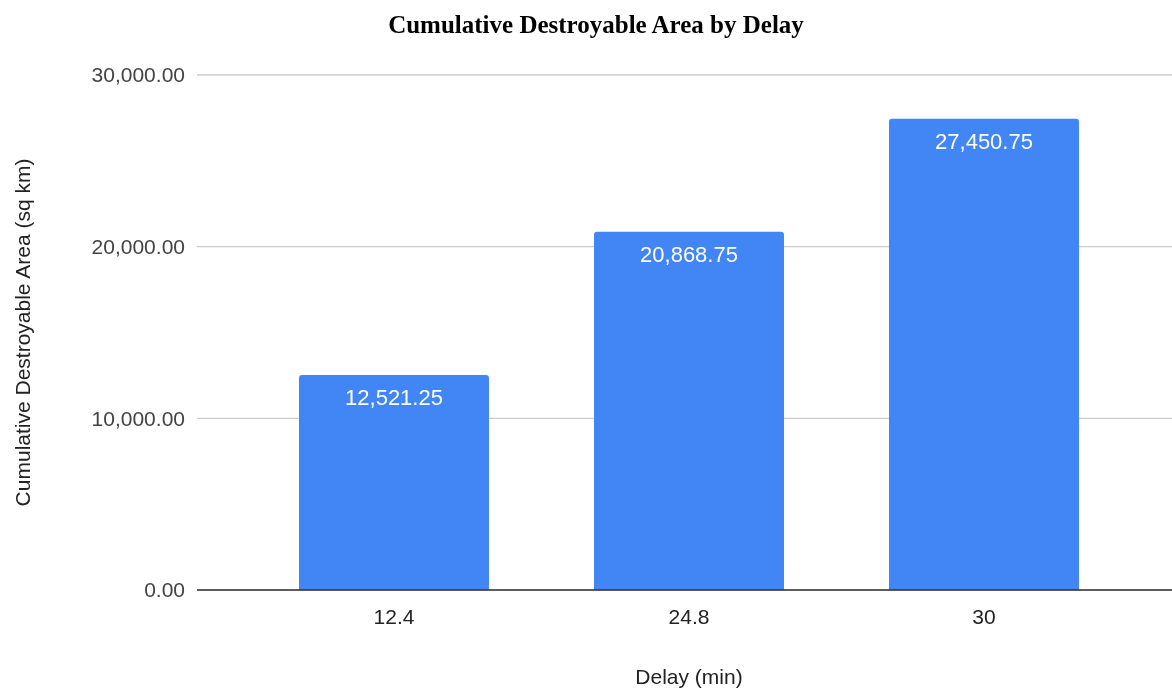 The image size is (1172, 691). Describe the element at coordinates (394, 616) in the screenshot. I see `x-tick-label: 12.4` at that location.